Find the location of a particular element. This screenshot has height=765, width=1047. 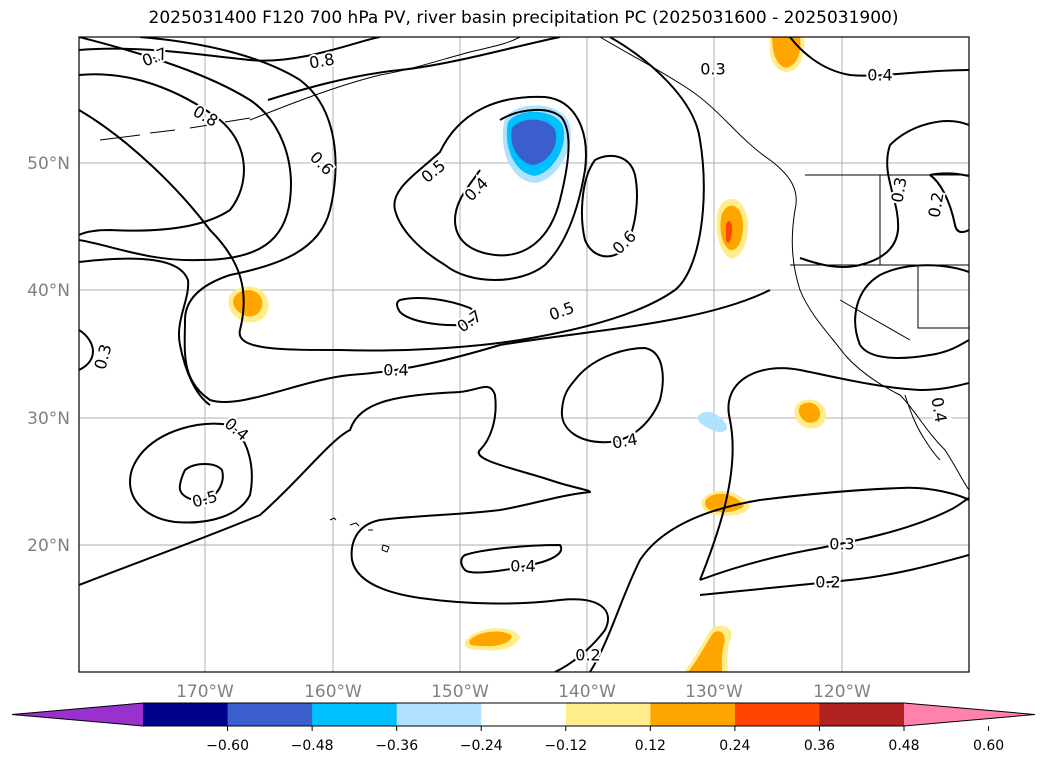

colorbar-tick-label: 0.36 is located at coordinates (819, 746).